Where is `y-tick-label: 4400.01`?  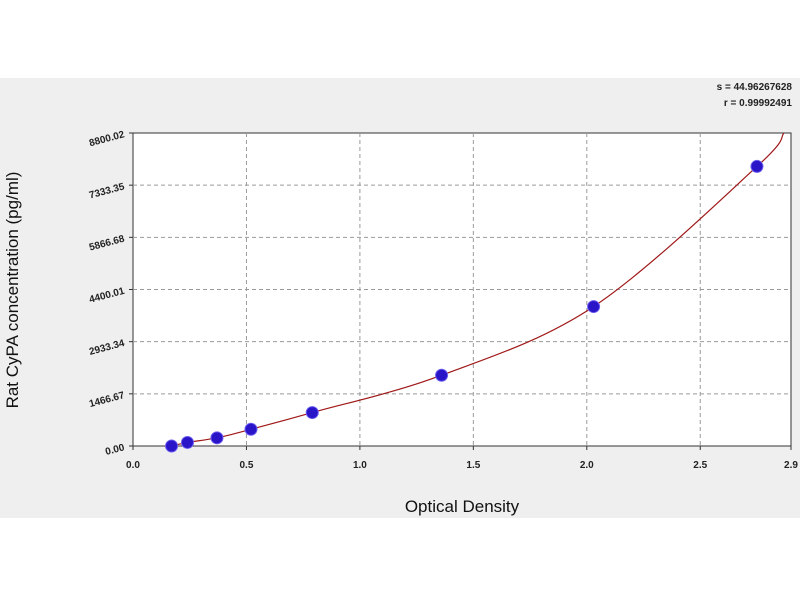
y-tick-label: 4400.01 is located at coordinates (107, 296).